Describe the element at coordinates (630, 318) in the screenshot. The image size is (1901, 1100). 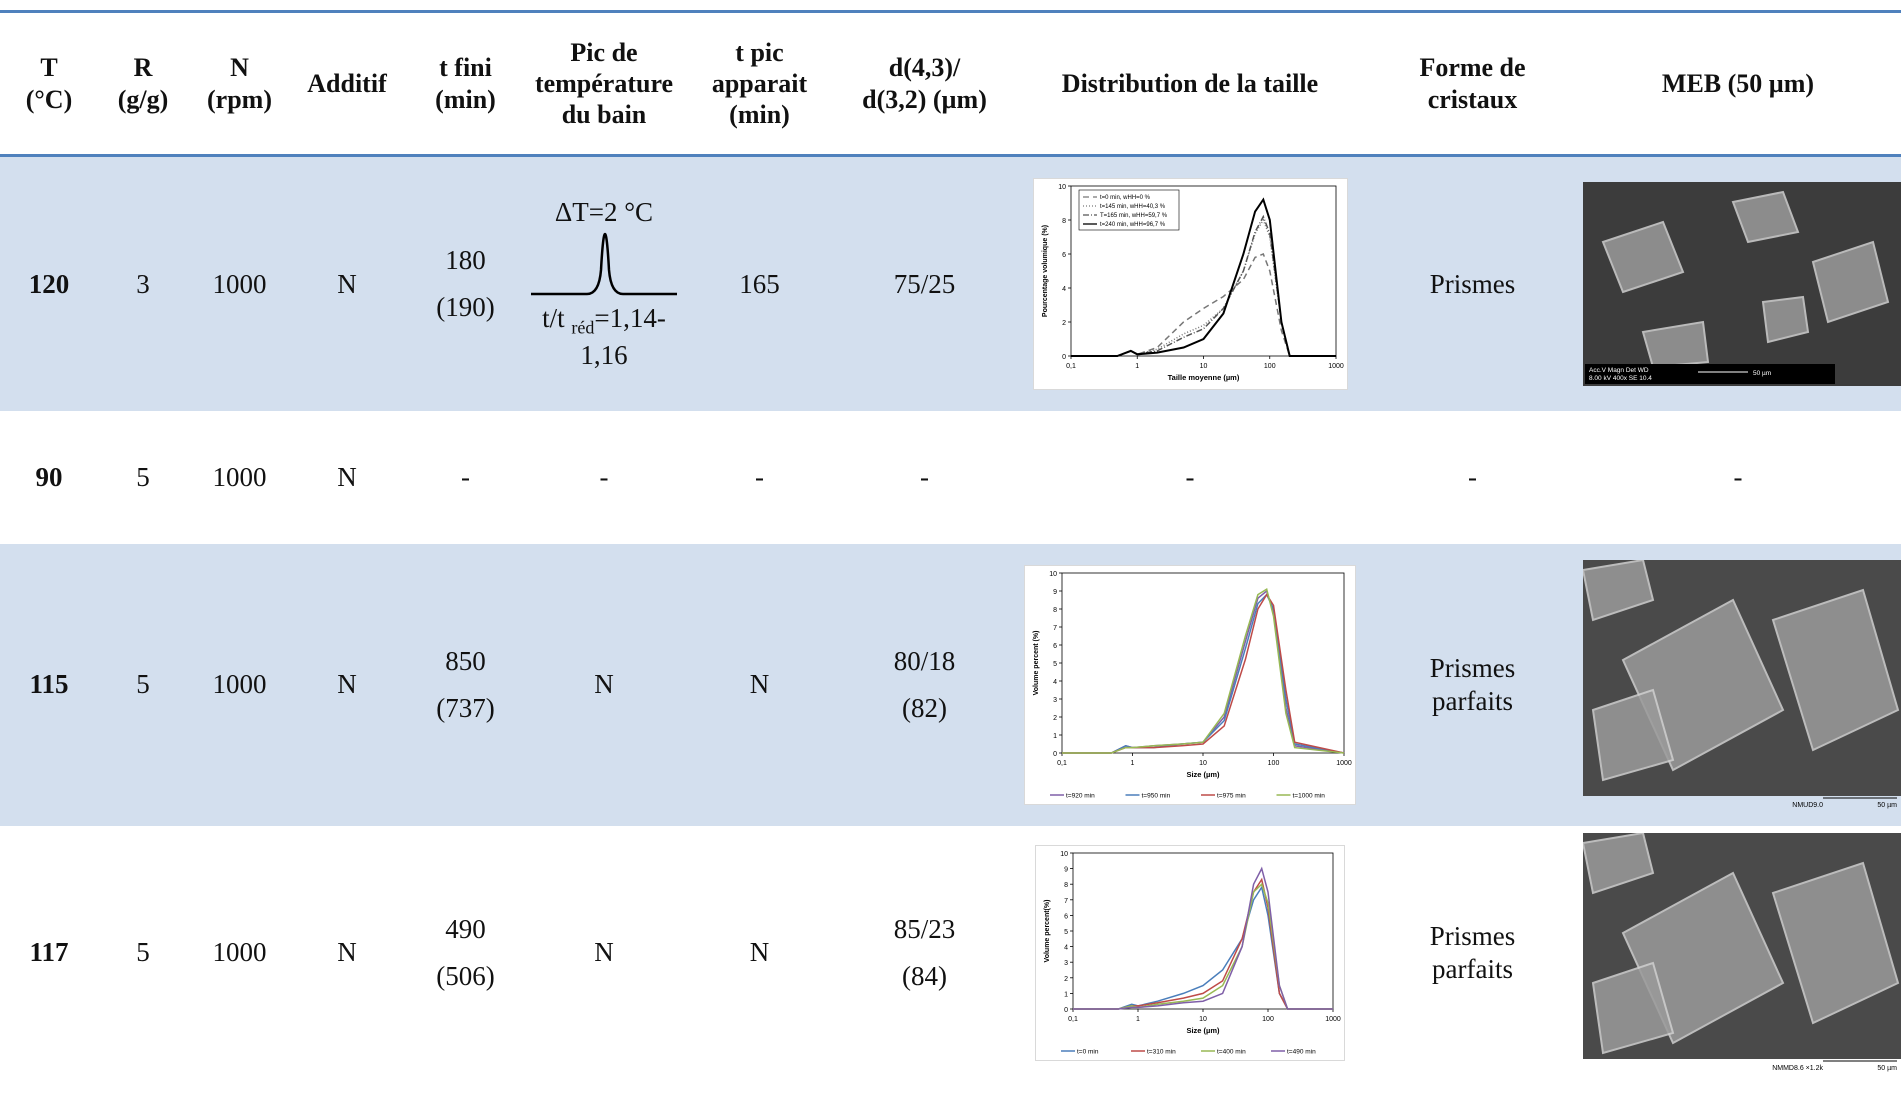
I see `ratio-text: =1,14-` at that location.